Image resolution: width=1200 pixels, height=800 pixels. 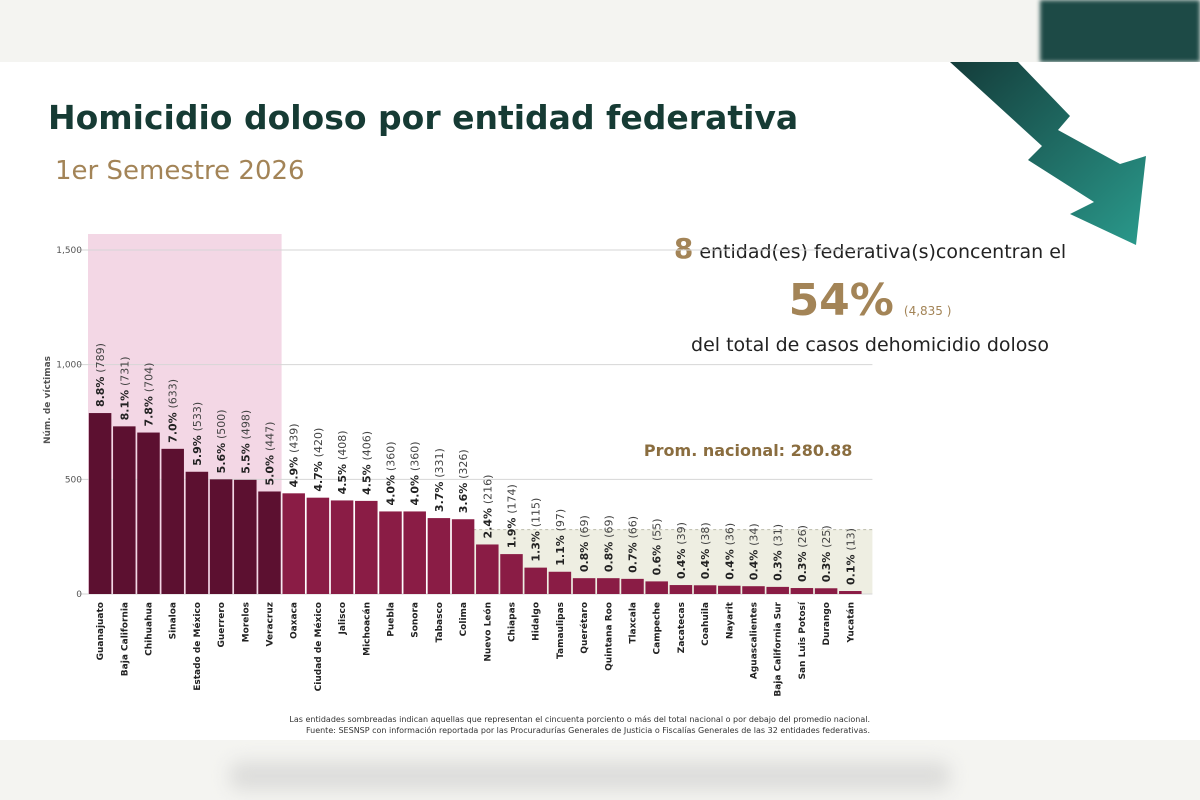 What do you see at coordinates (430, 28) in the screenshot?
I see `top-banner-blurred-text` at bounding box center [430, 28].